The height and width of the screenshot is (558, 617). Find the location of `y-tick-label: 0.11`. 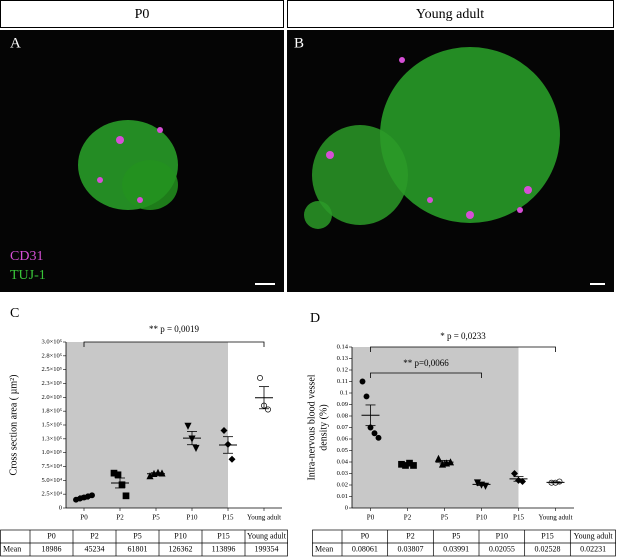

y-tick-label: 0.11 is located at coordinates (342, 381).